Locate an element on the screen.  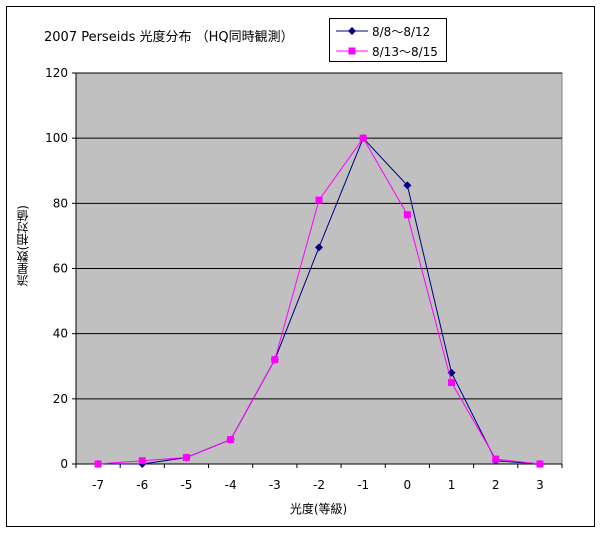
y-tick-label: 20 is located at coordinates (60, 399).